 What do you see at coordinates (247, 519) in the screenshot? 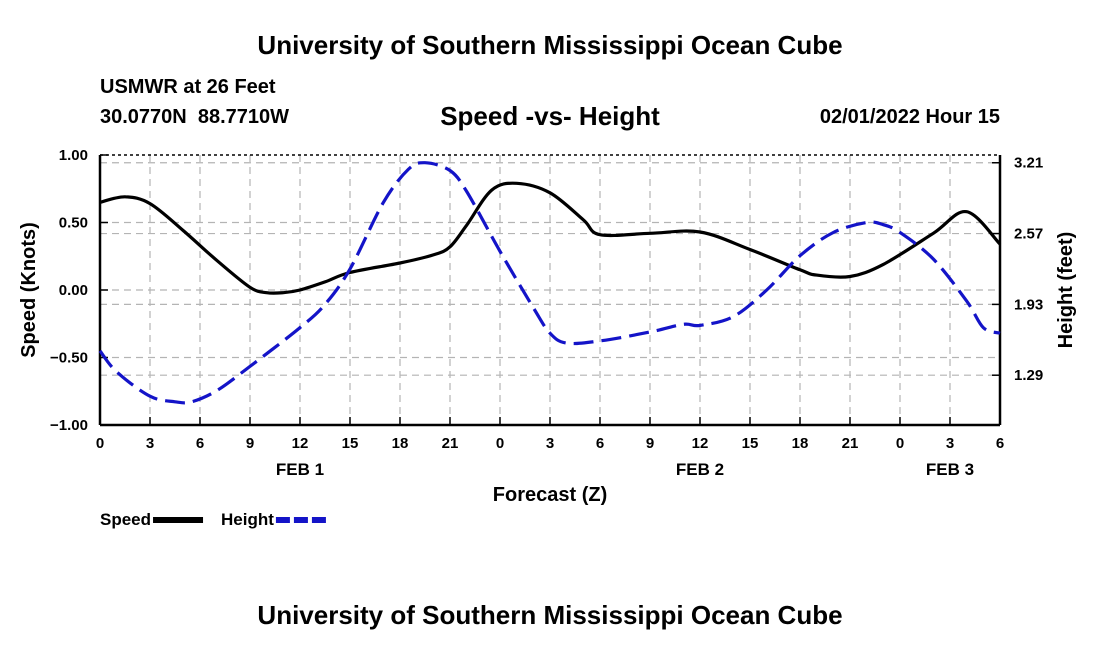
I see `legend-label-height: Height` at bounding box center [247, 519].